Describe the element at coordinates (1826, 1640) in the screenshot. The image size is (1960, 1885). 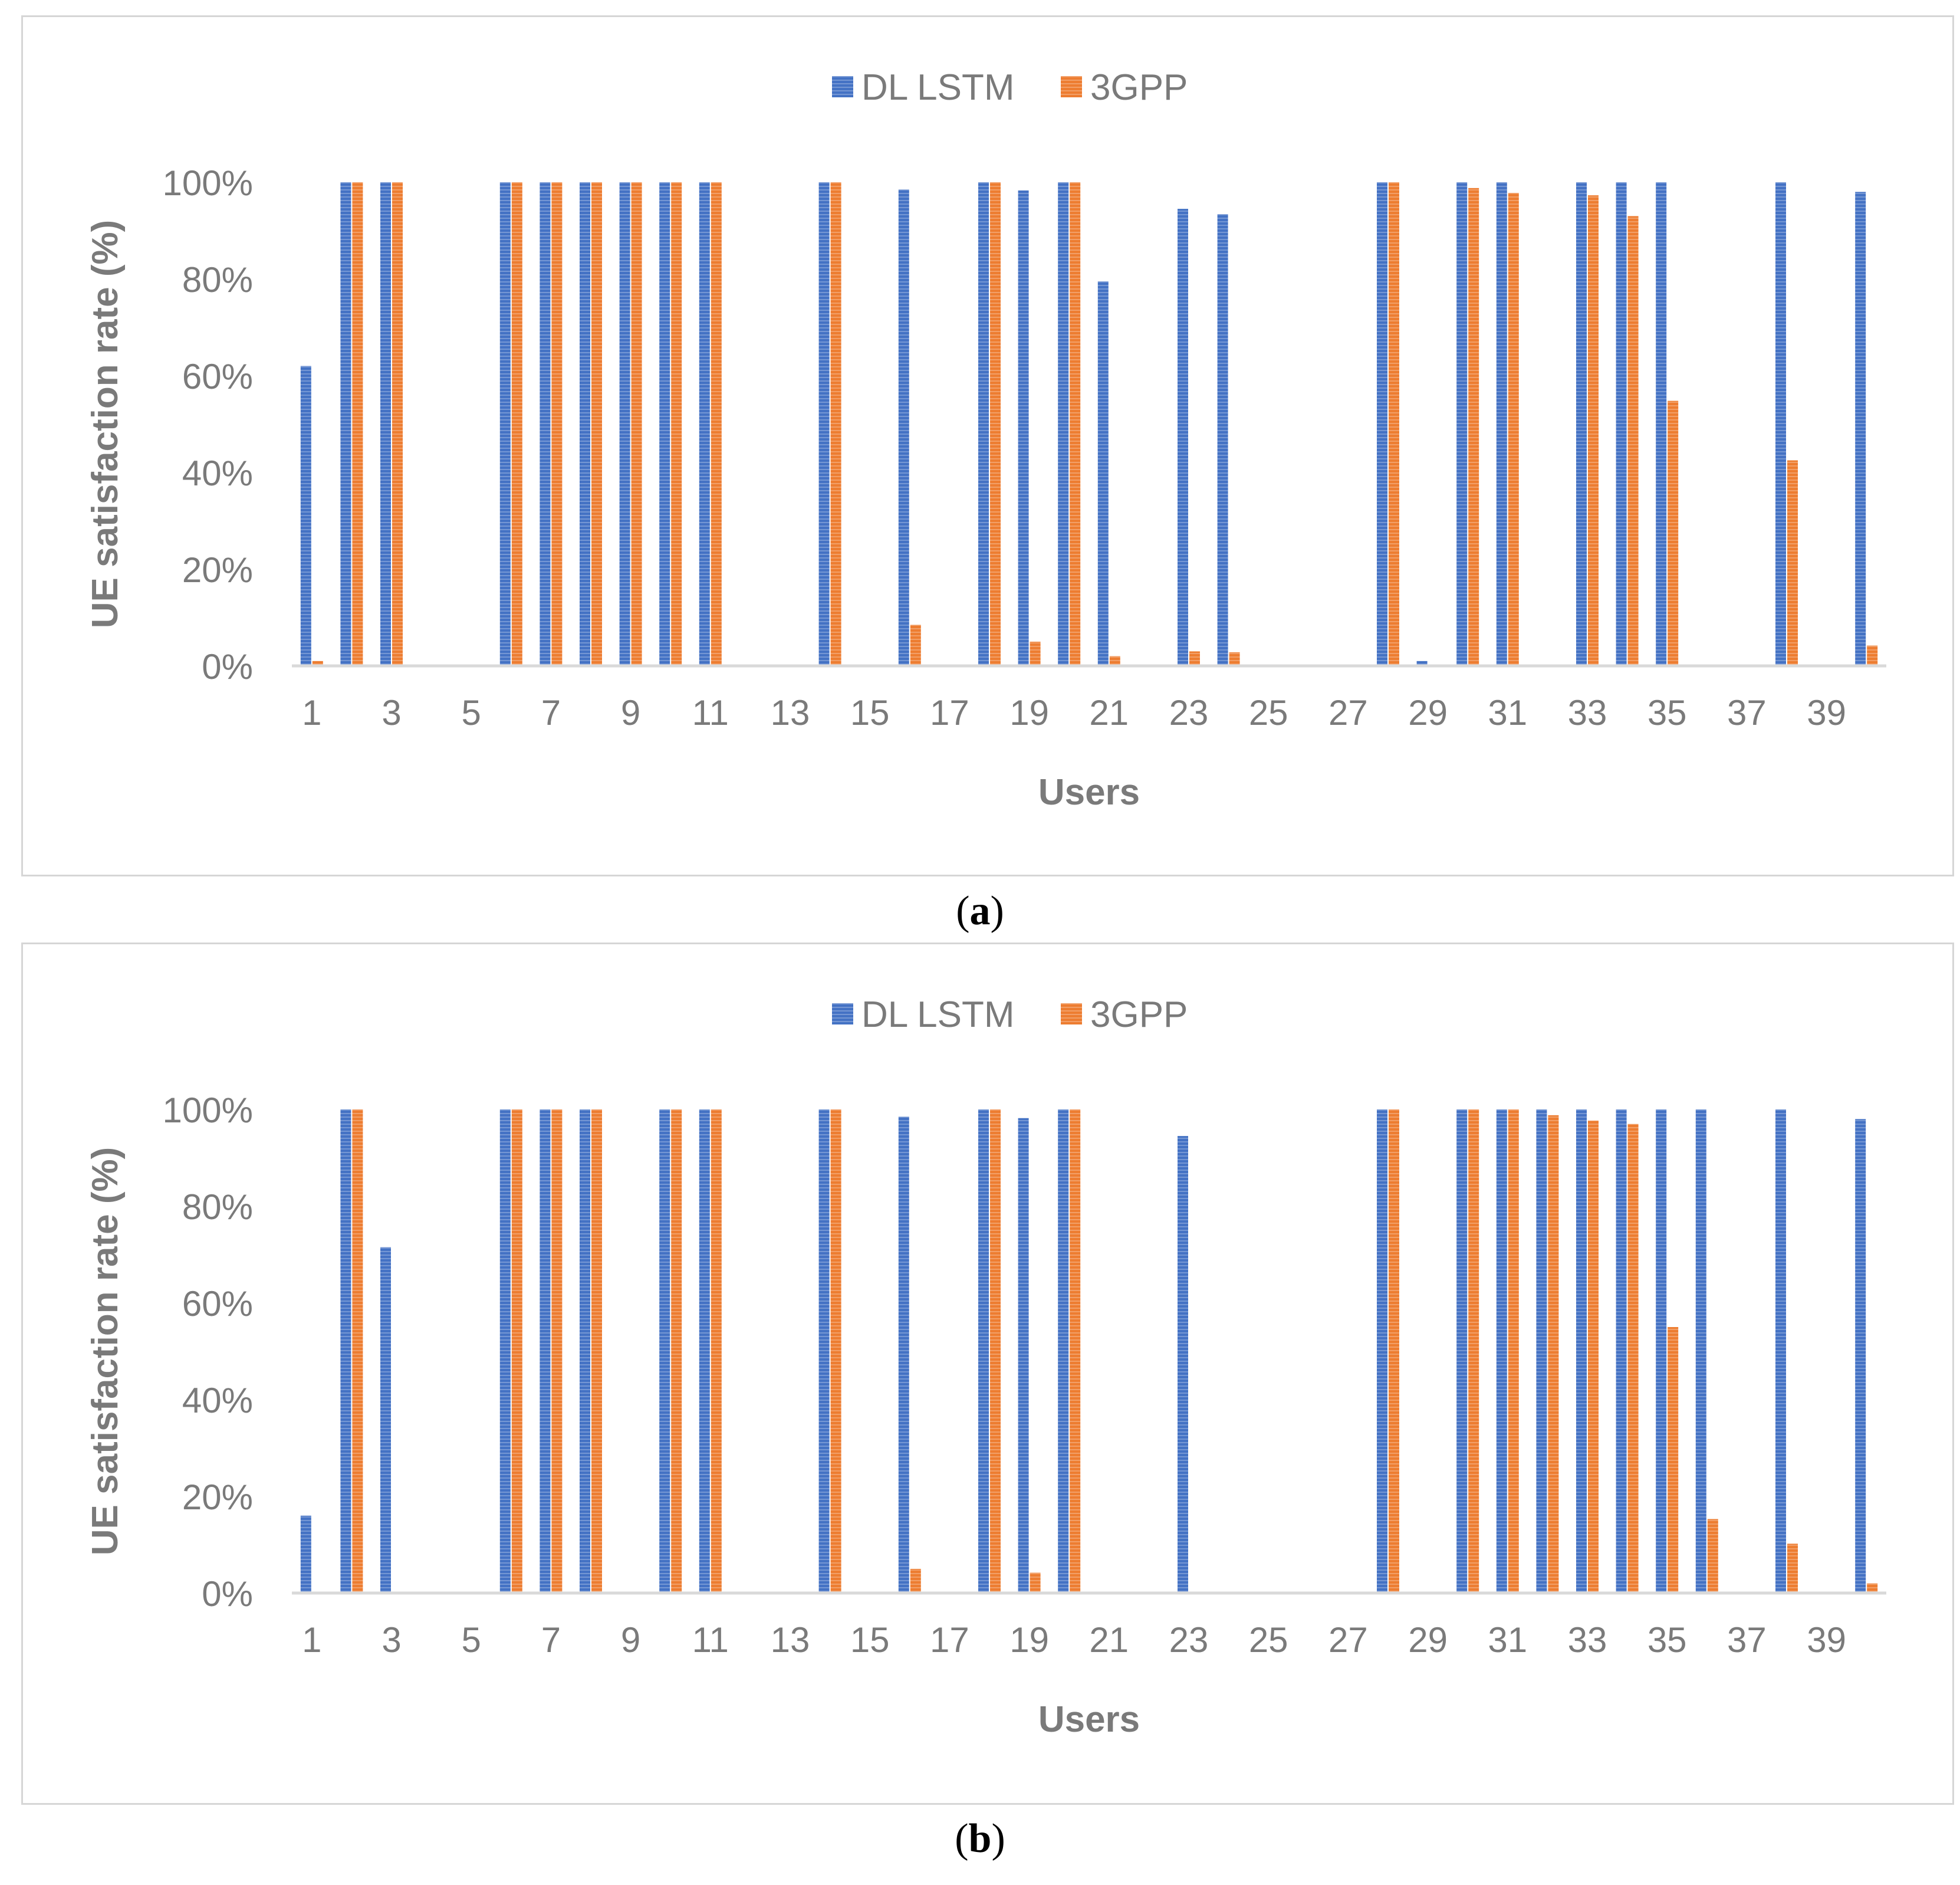
I see `x-tick-label: 39` at that location.